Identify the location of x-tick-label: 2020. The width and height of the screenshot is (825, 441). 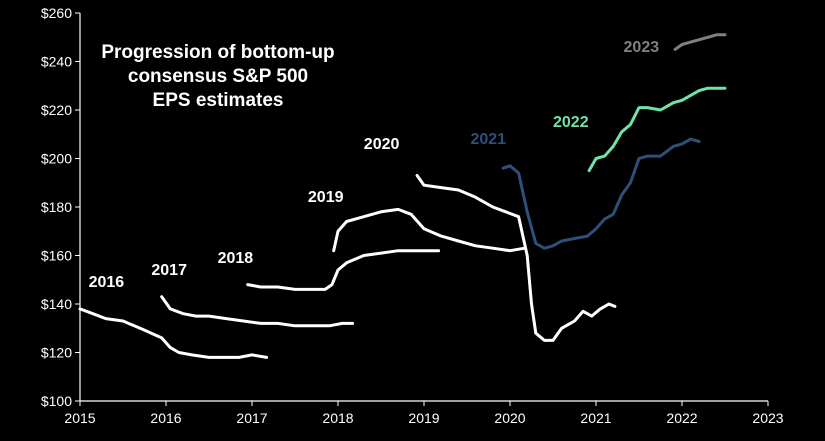
(509, 418).